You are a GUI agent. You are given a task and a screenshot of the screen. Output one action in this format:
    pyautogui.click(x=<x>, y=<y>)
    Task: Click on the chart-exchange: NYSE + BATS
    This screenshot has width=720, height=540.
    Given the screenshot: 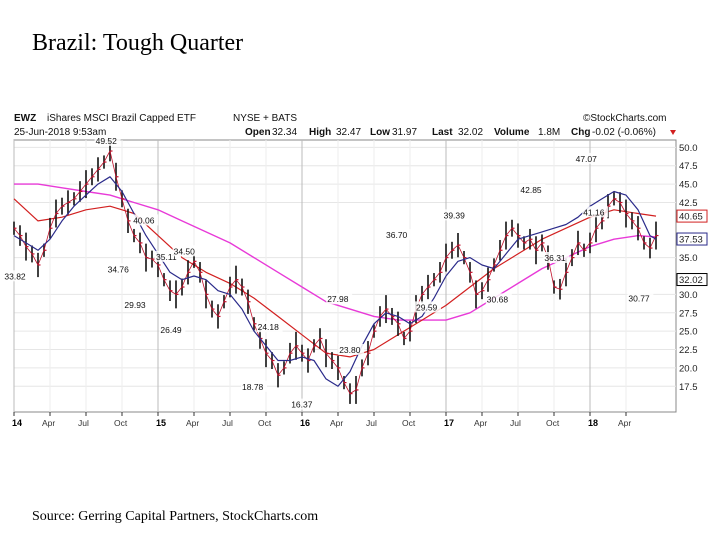 What is the action you would take?
    pyautogui.click(x=265, y=118)
    